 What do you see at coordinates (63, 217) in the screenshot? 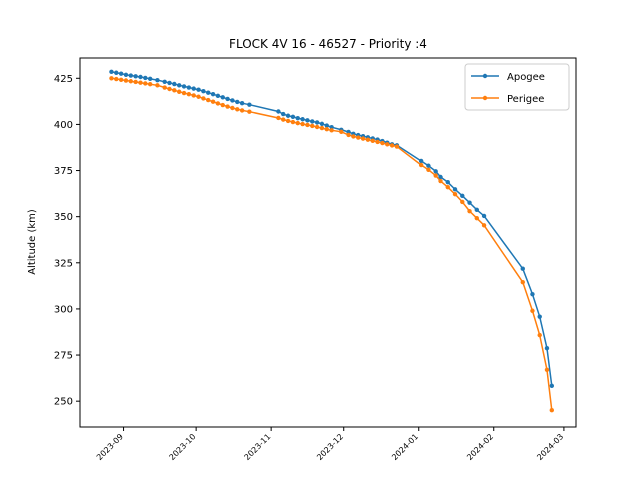
I see `y-tick-label: 350` at bounding box center [63, 217].